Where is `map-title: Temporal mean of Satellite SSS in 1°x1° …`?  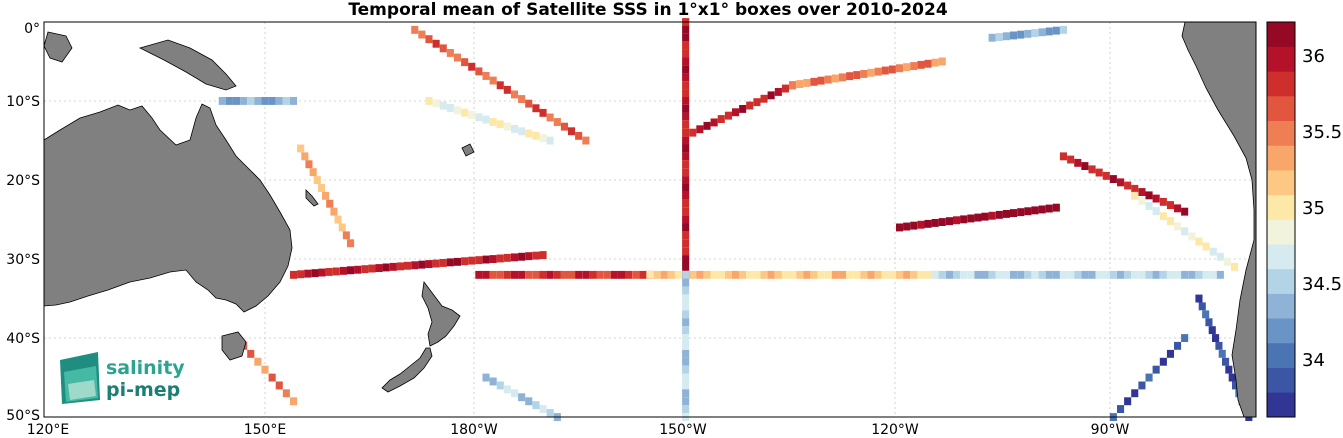
map-title: Temporal mean of Satellite SSS in 1°x1° … is located at coordinates (648, 10).